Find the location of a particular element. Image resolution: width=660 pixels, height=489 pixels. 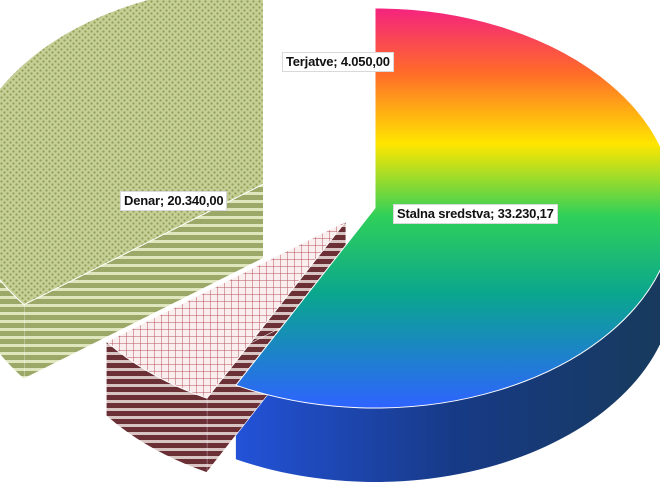

pie-slice-terjatve is located at coordinates (226, 309).